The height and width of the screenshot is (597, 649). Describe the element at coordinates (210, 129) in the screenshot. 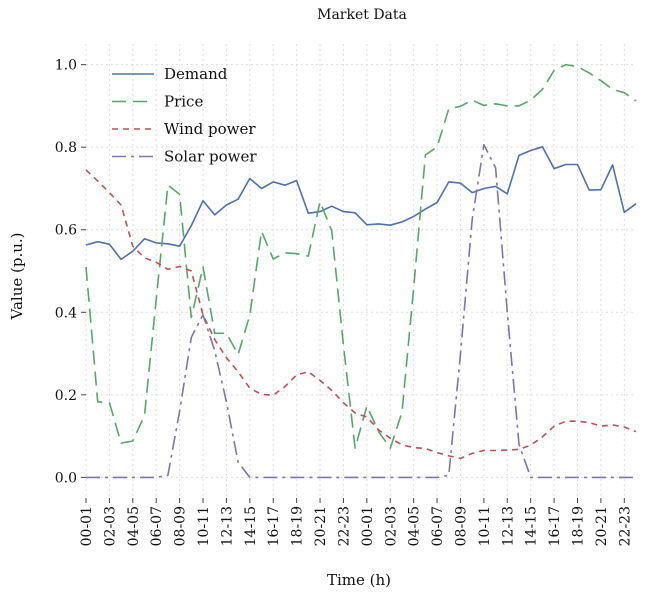

I see `legend-label: Wind power` at that location.